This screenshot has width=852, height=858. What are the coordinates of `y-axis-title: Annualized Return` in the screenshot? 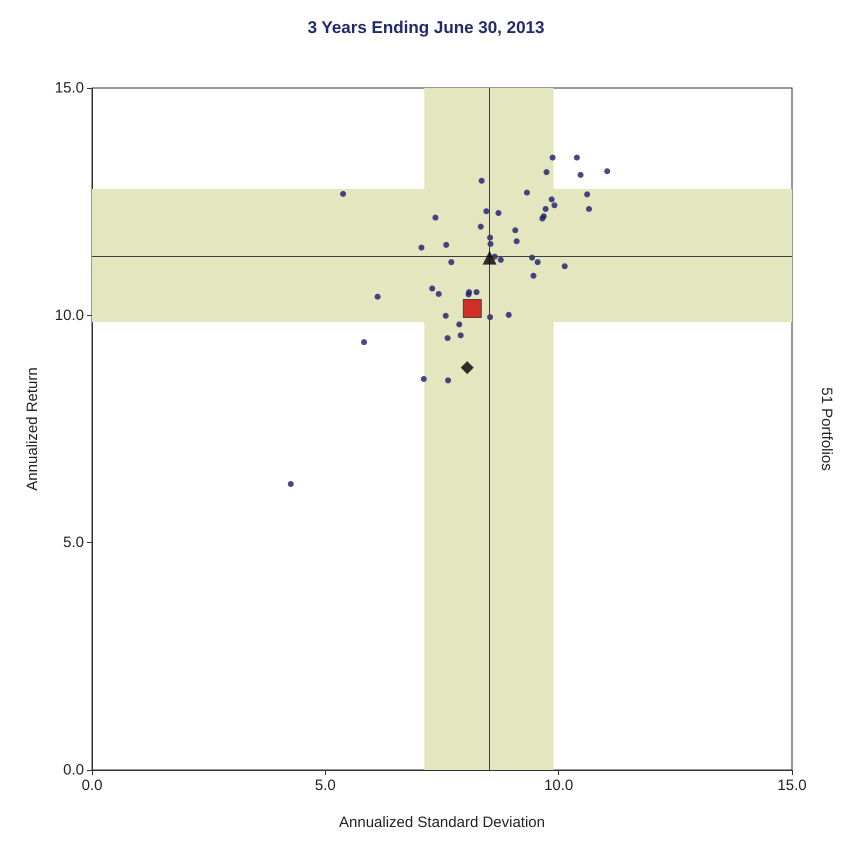 It's located at (32, 429).